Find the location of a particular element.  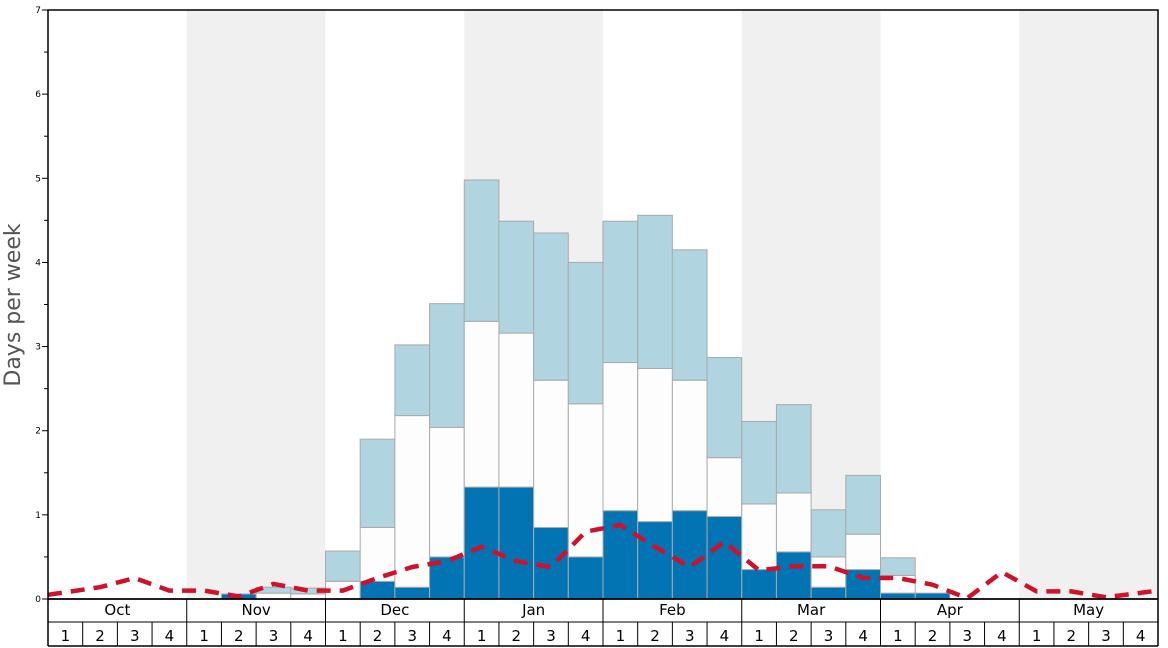

y-tick-label: 5 is located at coordinates (38, 179).